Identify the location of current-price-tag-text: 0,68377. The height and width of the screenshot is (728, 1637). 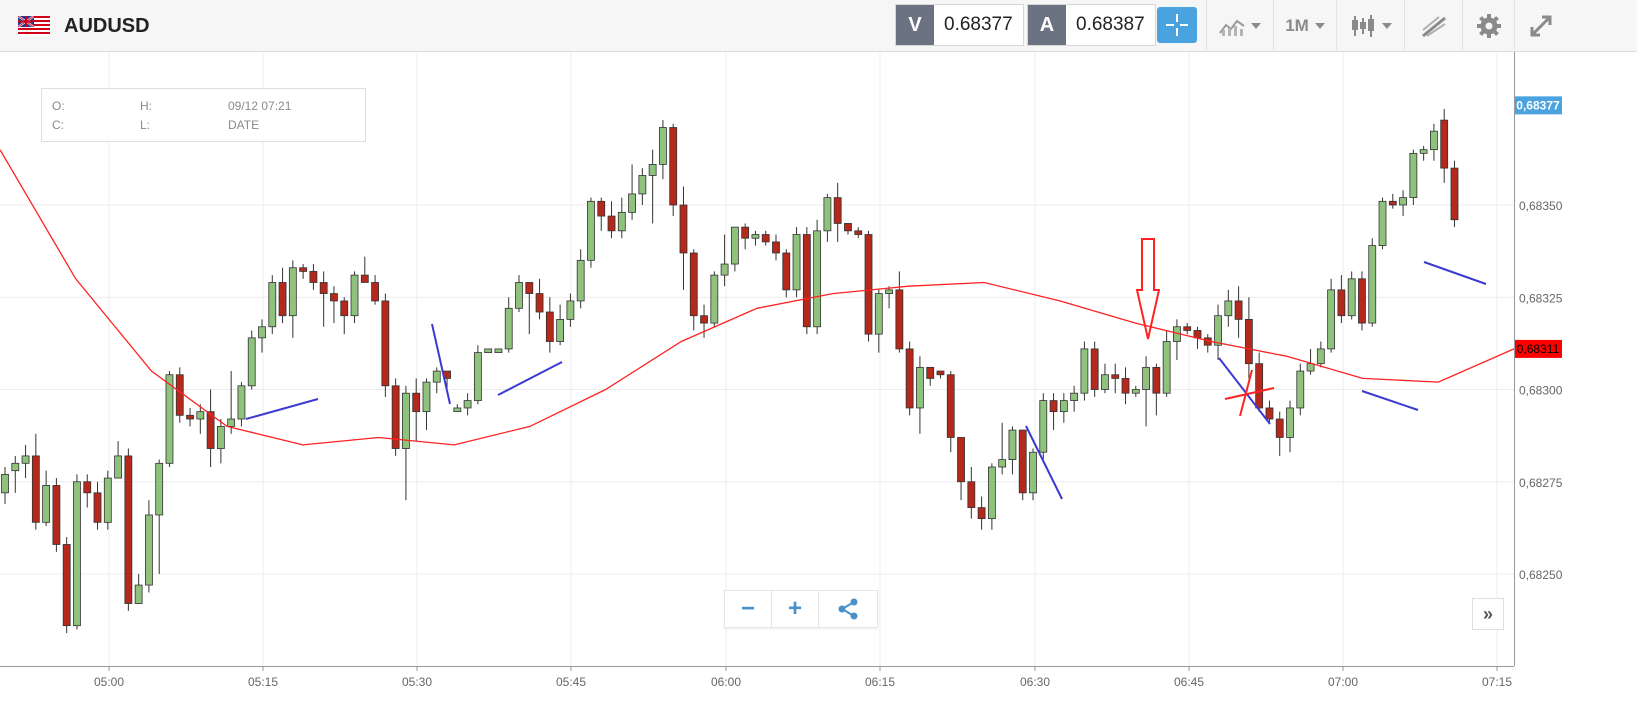
(1538, 105).